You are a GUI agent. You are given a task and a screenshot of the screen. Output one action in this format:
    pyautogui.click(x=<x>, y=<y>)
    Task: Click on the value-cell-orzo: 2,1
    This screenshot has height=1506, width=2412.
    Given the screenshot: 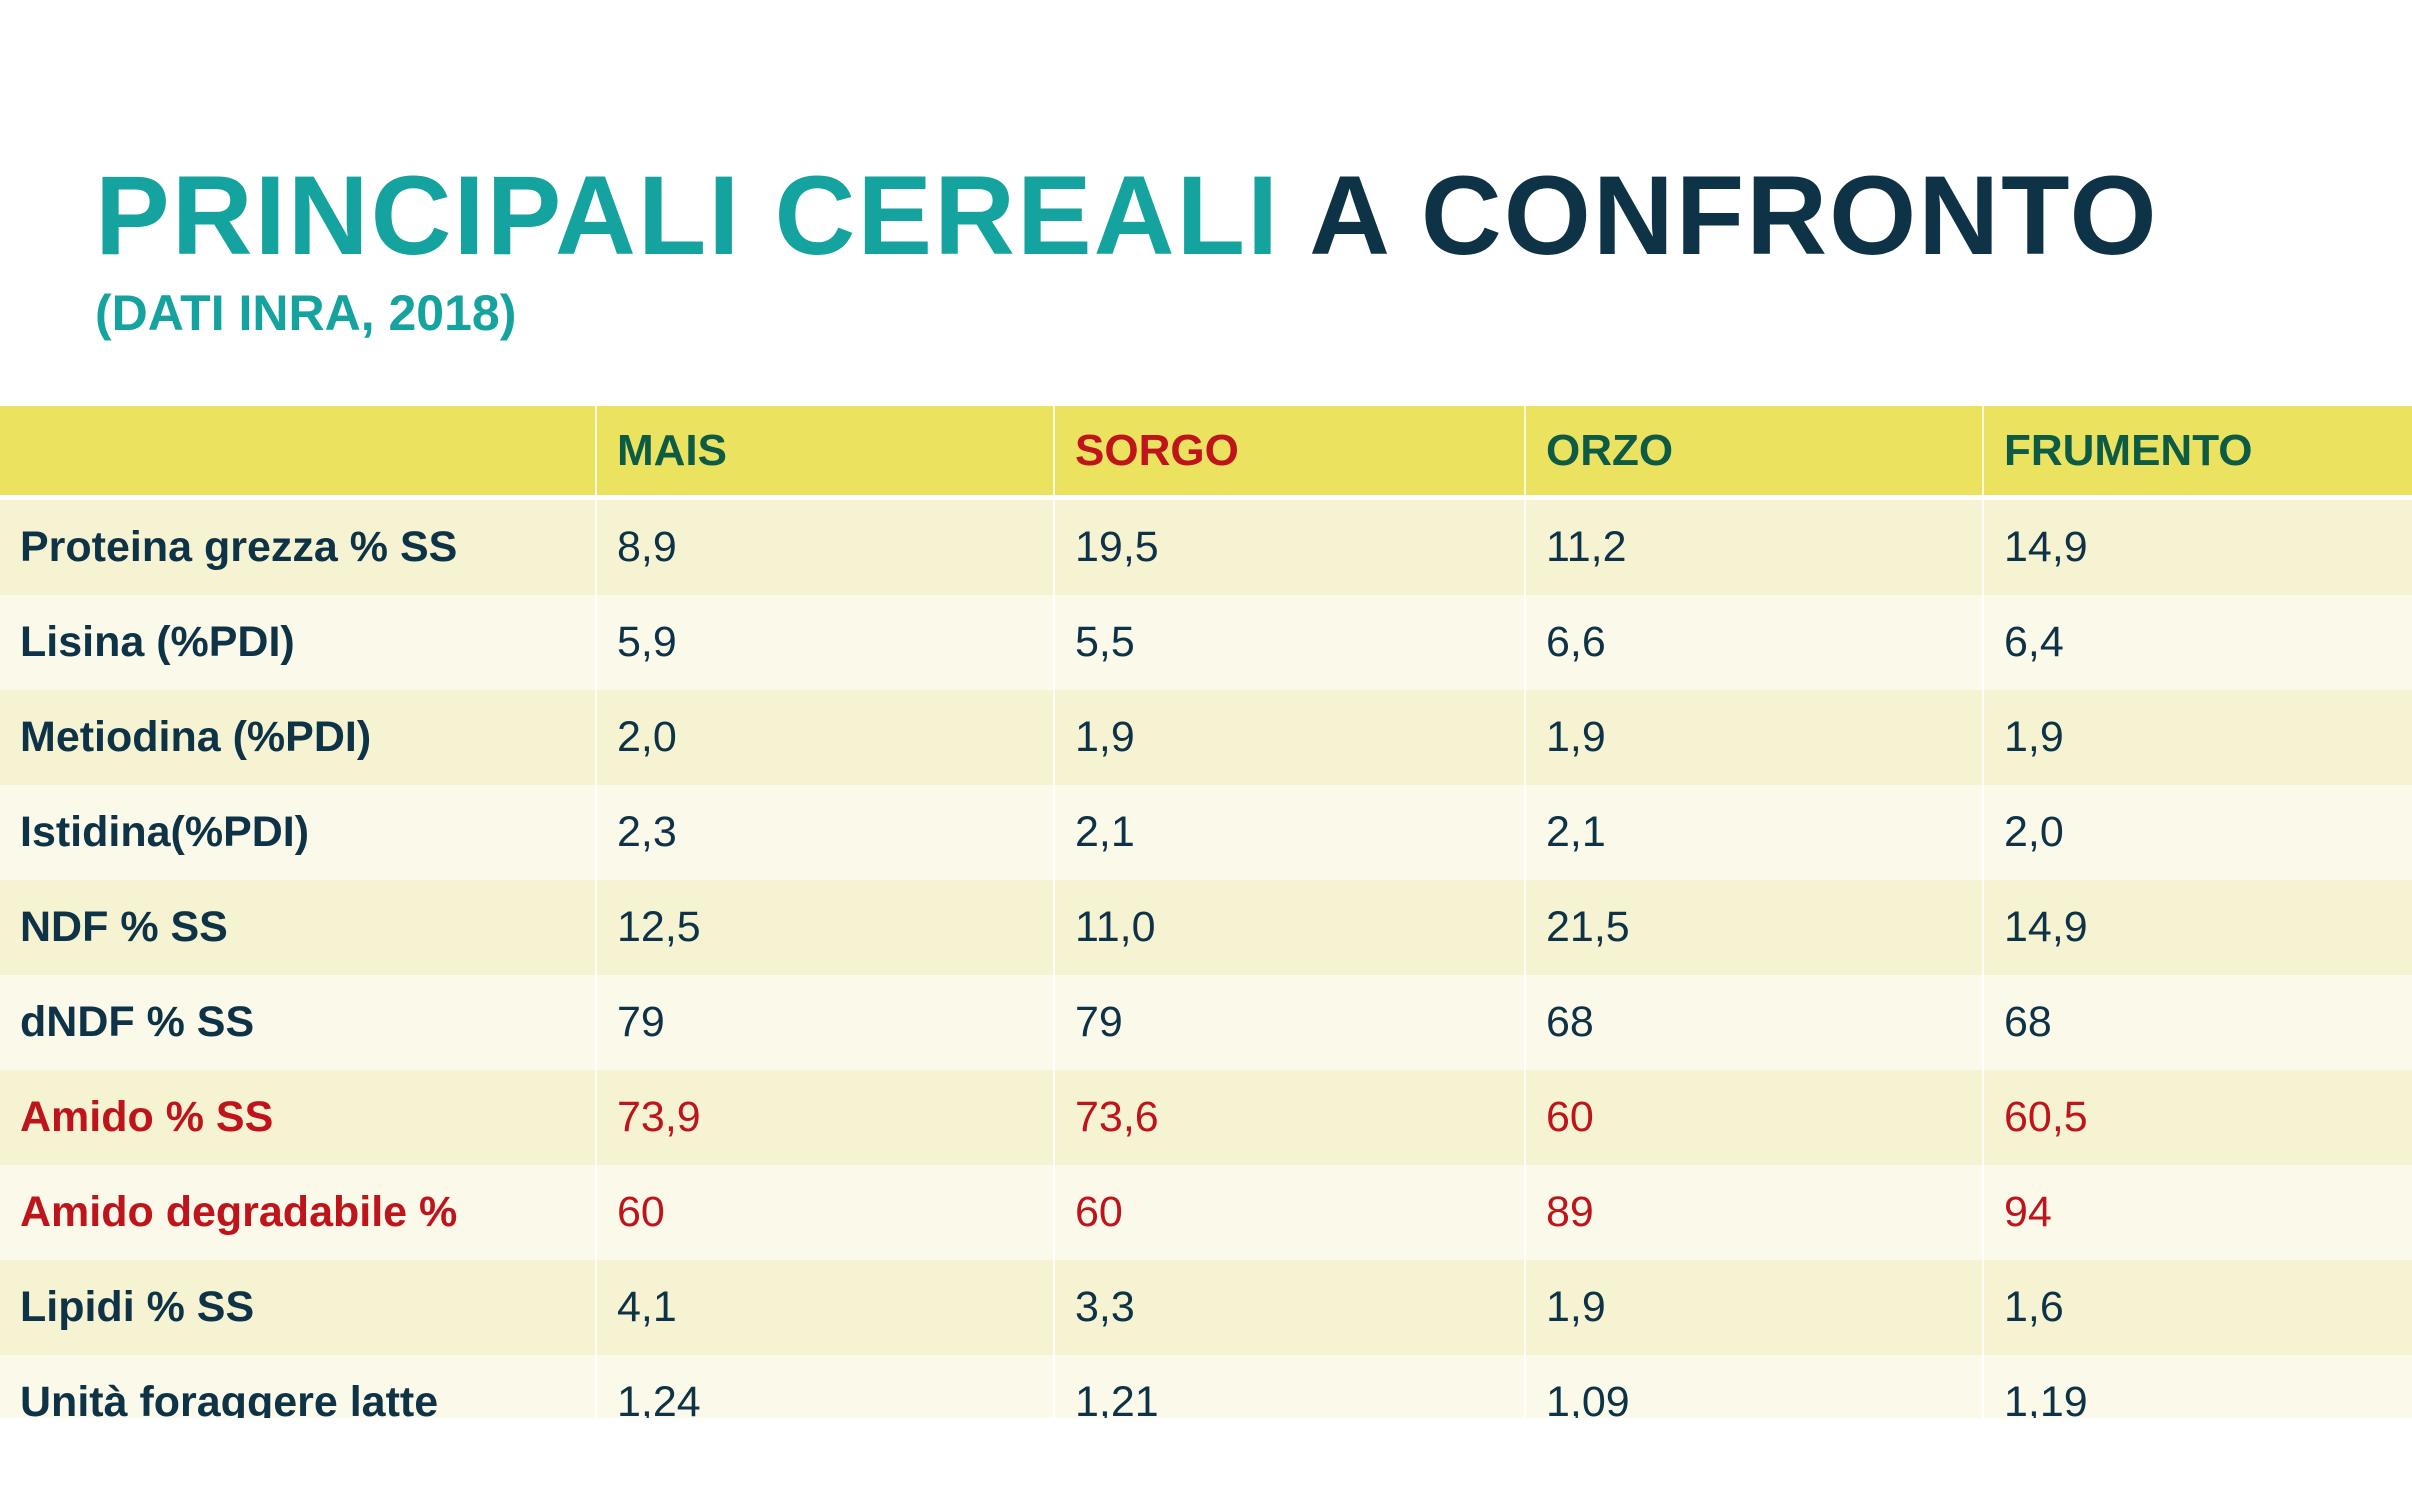 What is the action you would take?
    pyautogui.click(x=1755, y=832)
    